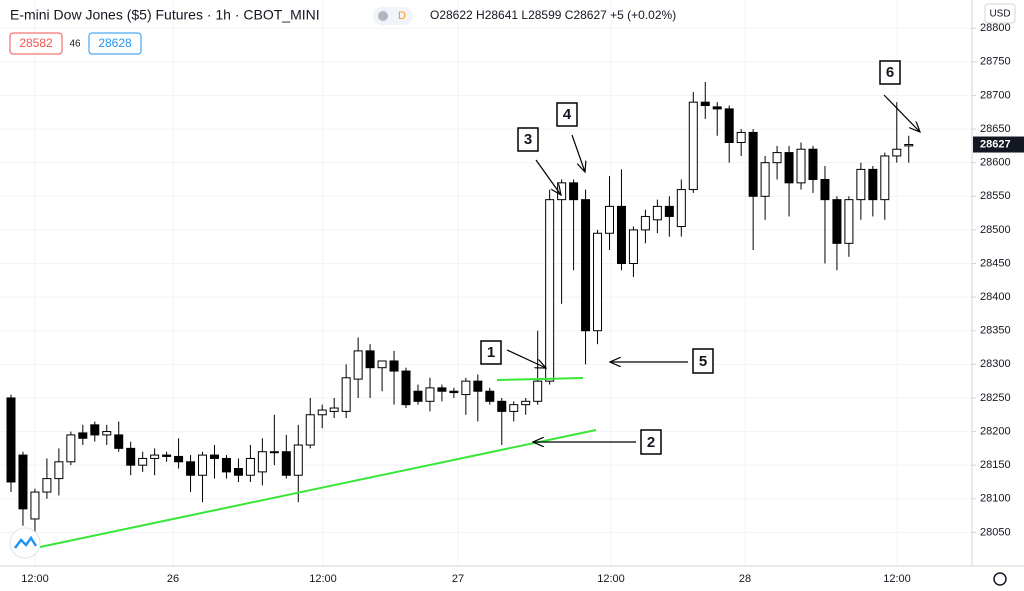 This screenshot has width=1024, height=591. Describe the element at coordinates (553, 15) in the screenshot. I see `ohlc: O28622 H28641 L28599 C28627 +5 (+0.02%)` at that location.